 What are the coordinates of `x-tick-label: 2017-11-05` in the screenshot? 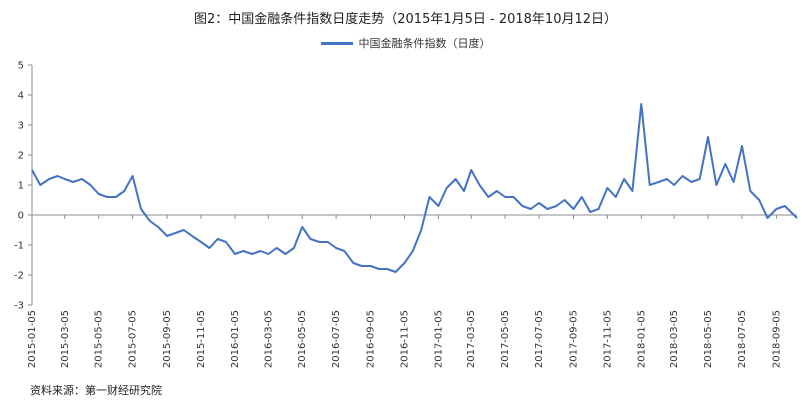 It's located at (607, 339).